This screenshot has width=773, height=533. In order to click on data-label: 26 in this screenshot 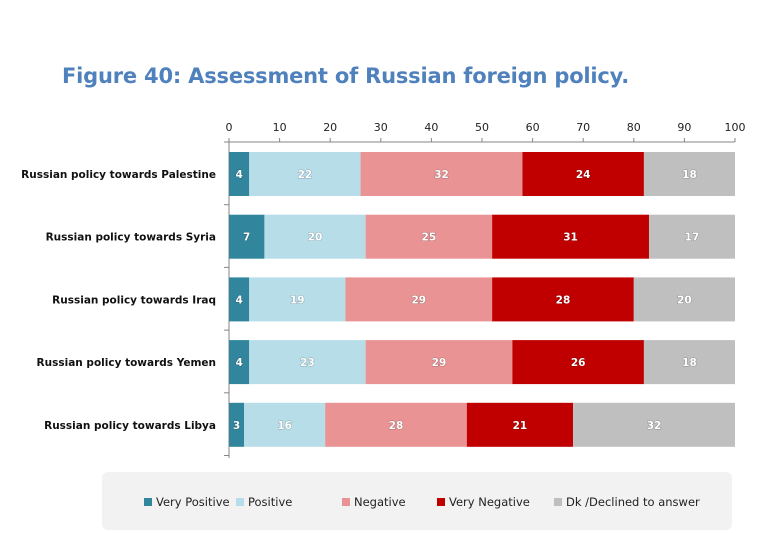, I will do `click(578, 363)`.